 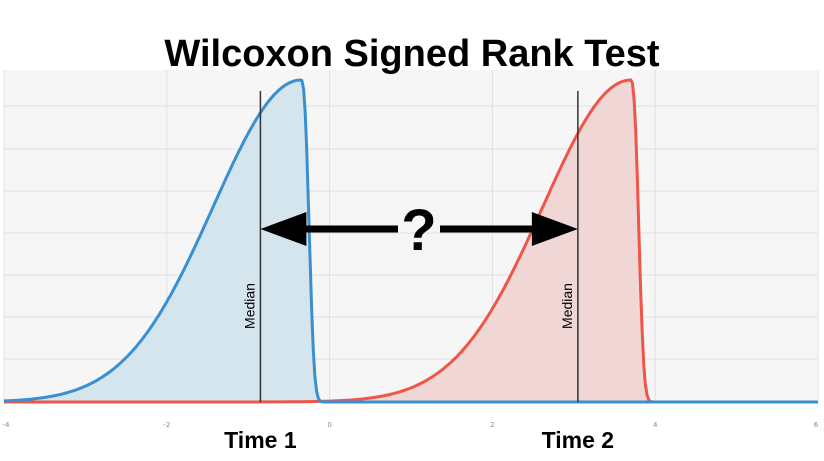 I want to click on time1-label: Time 1, so click(x=260, y=440).